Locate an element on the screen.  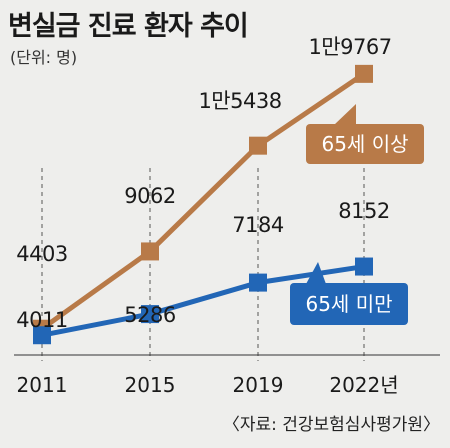
data-label-s1-0: 4011 is located at coordinates (41, 320).